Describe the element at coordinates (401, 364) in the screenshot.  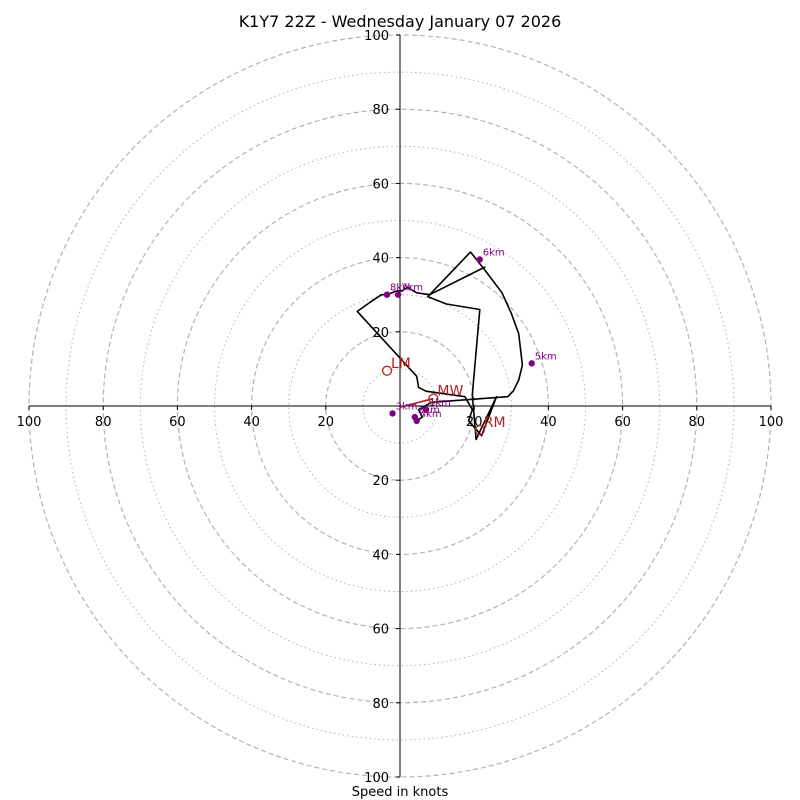
I see `storm-label-lm: LM` at that location.